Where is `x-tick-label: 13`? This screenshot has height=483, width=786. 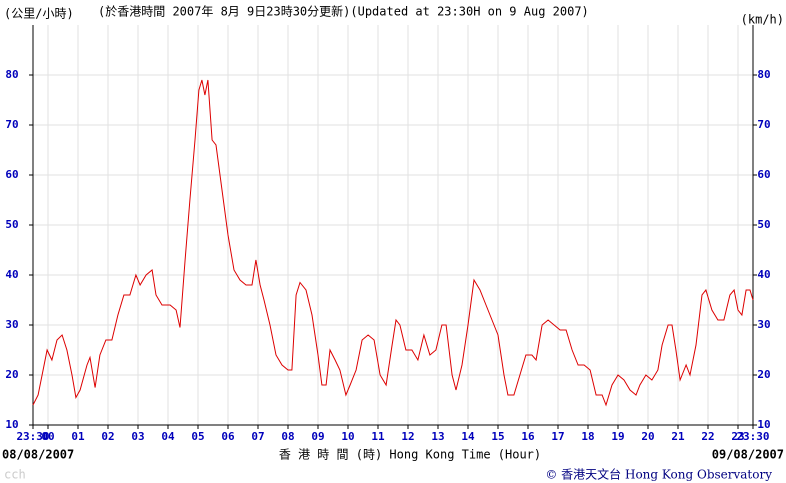 x-tick-label: 13 is located at coordinates (437, 436).